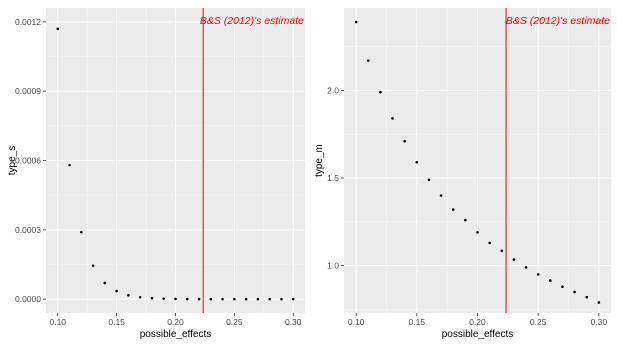 This screenshot has height=349, width=617. What do you see at coordinates (333, 90) in the screenshot?
I see `y-tick-label: 2.0` at bounding box center [333, 90].